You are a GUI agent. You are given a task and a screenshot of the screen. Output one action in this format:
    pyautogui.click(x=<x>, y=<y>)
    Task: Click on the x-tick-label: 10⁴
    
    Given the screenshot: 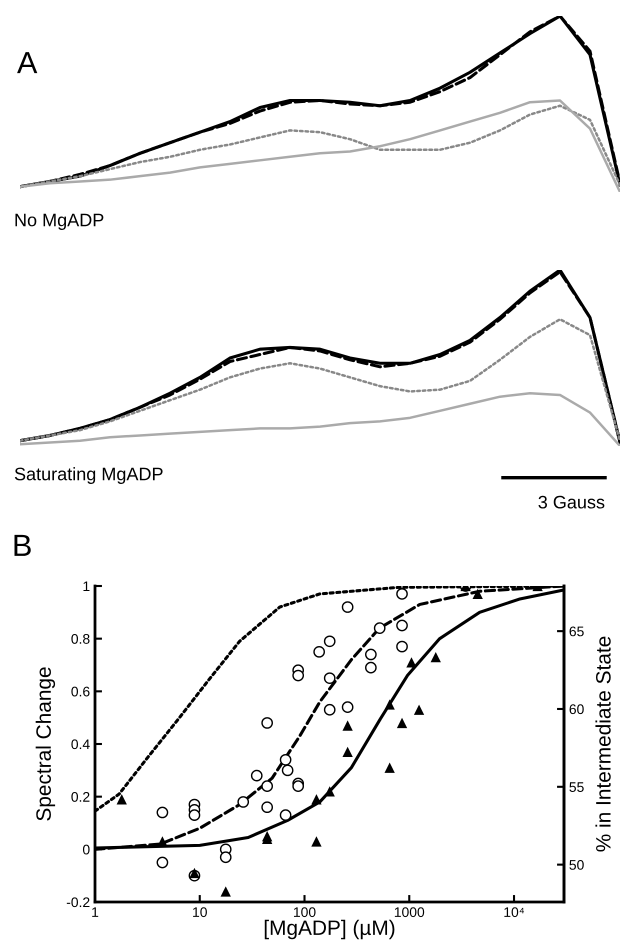 What is the action you would take?
    pyautogui.click(x=514, y=912)
    